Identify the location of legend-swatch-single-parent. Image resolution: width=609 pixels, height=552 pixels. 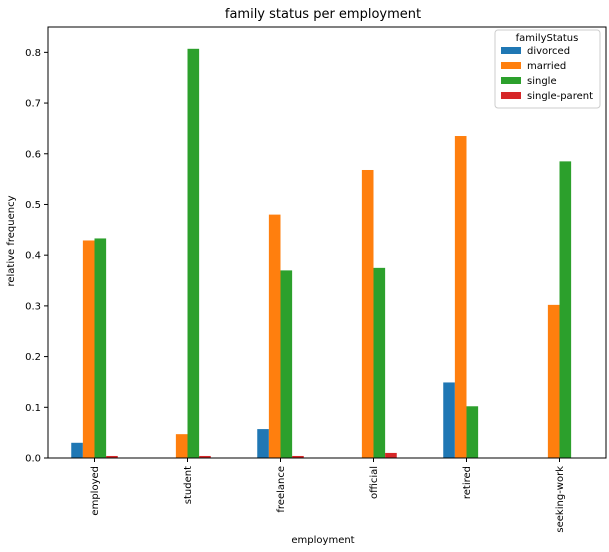
(511, 95).